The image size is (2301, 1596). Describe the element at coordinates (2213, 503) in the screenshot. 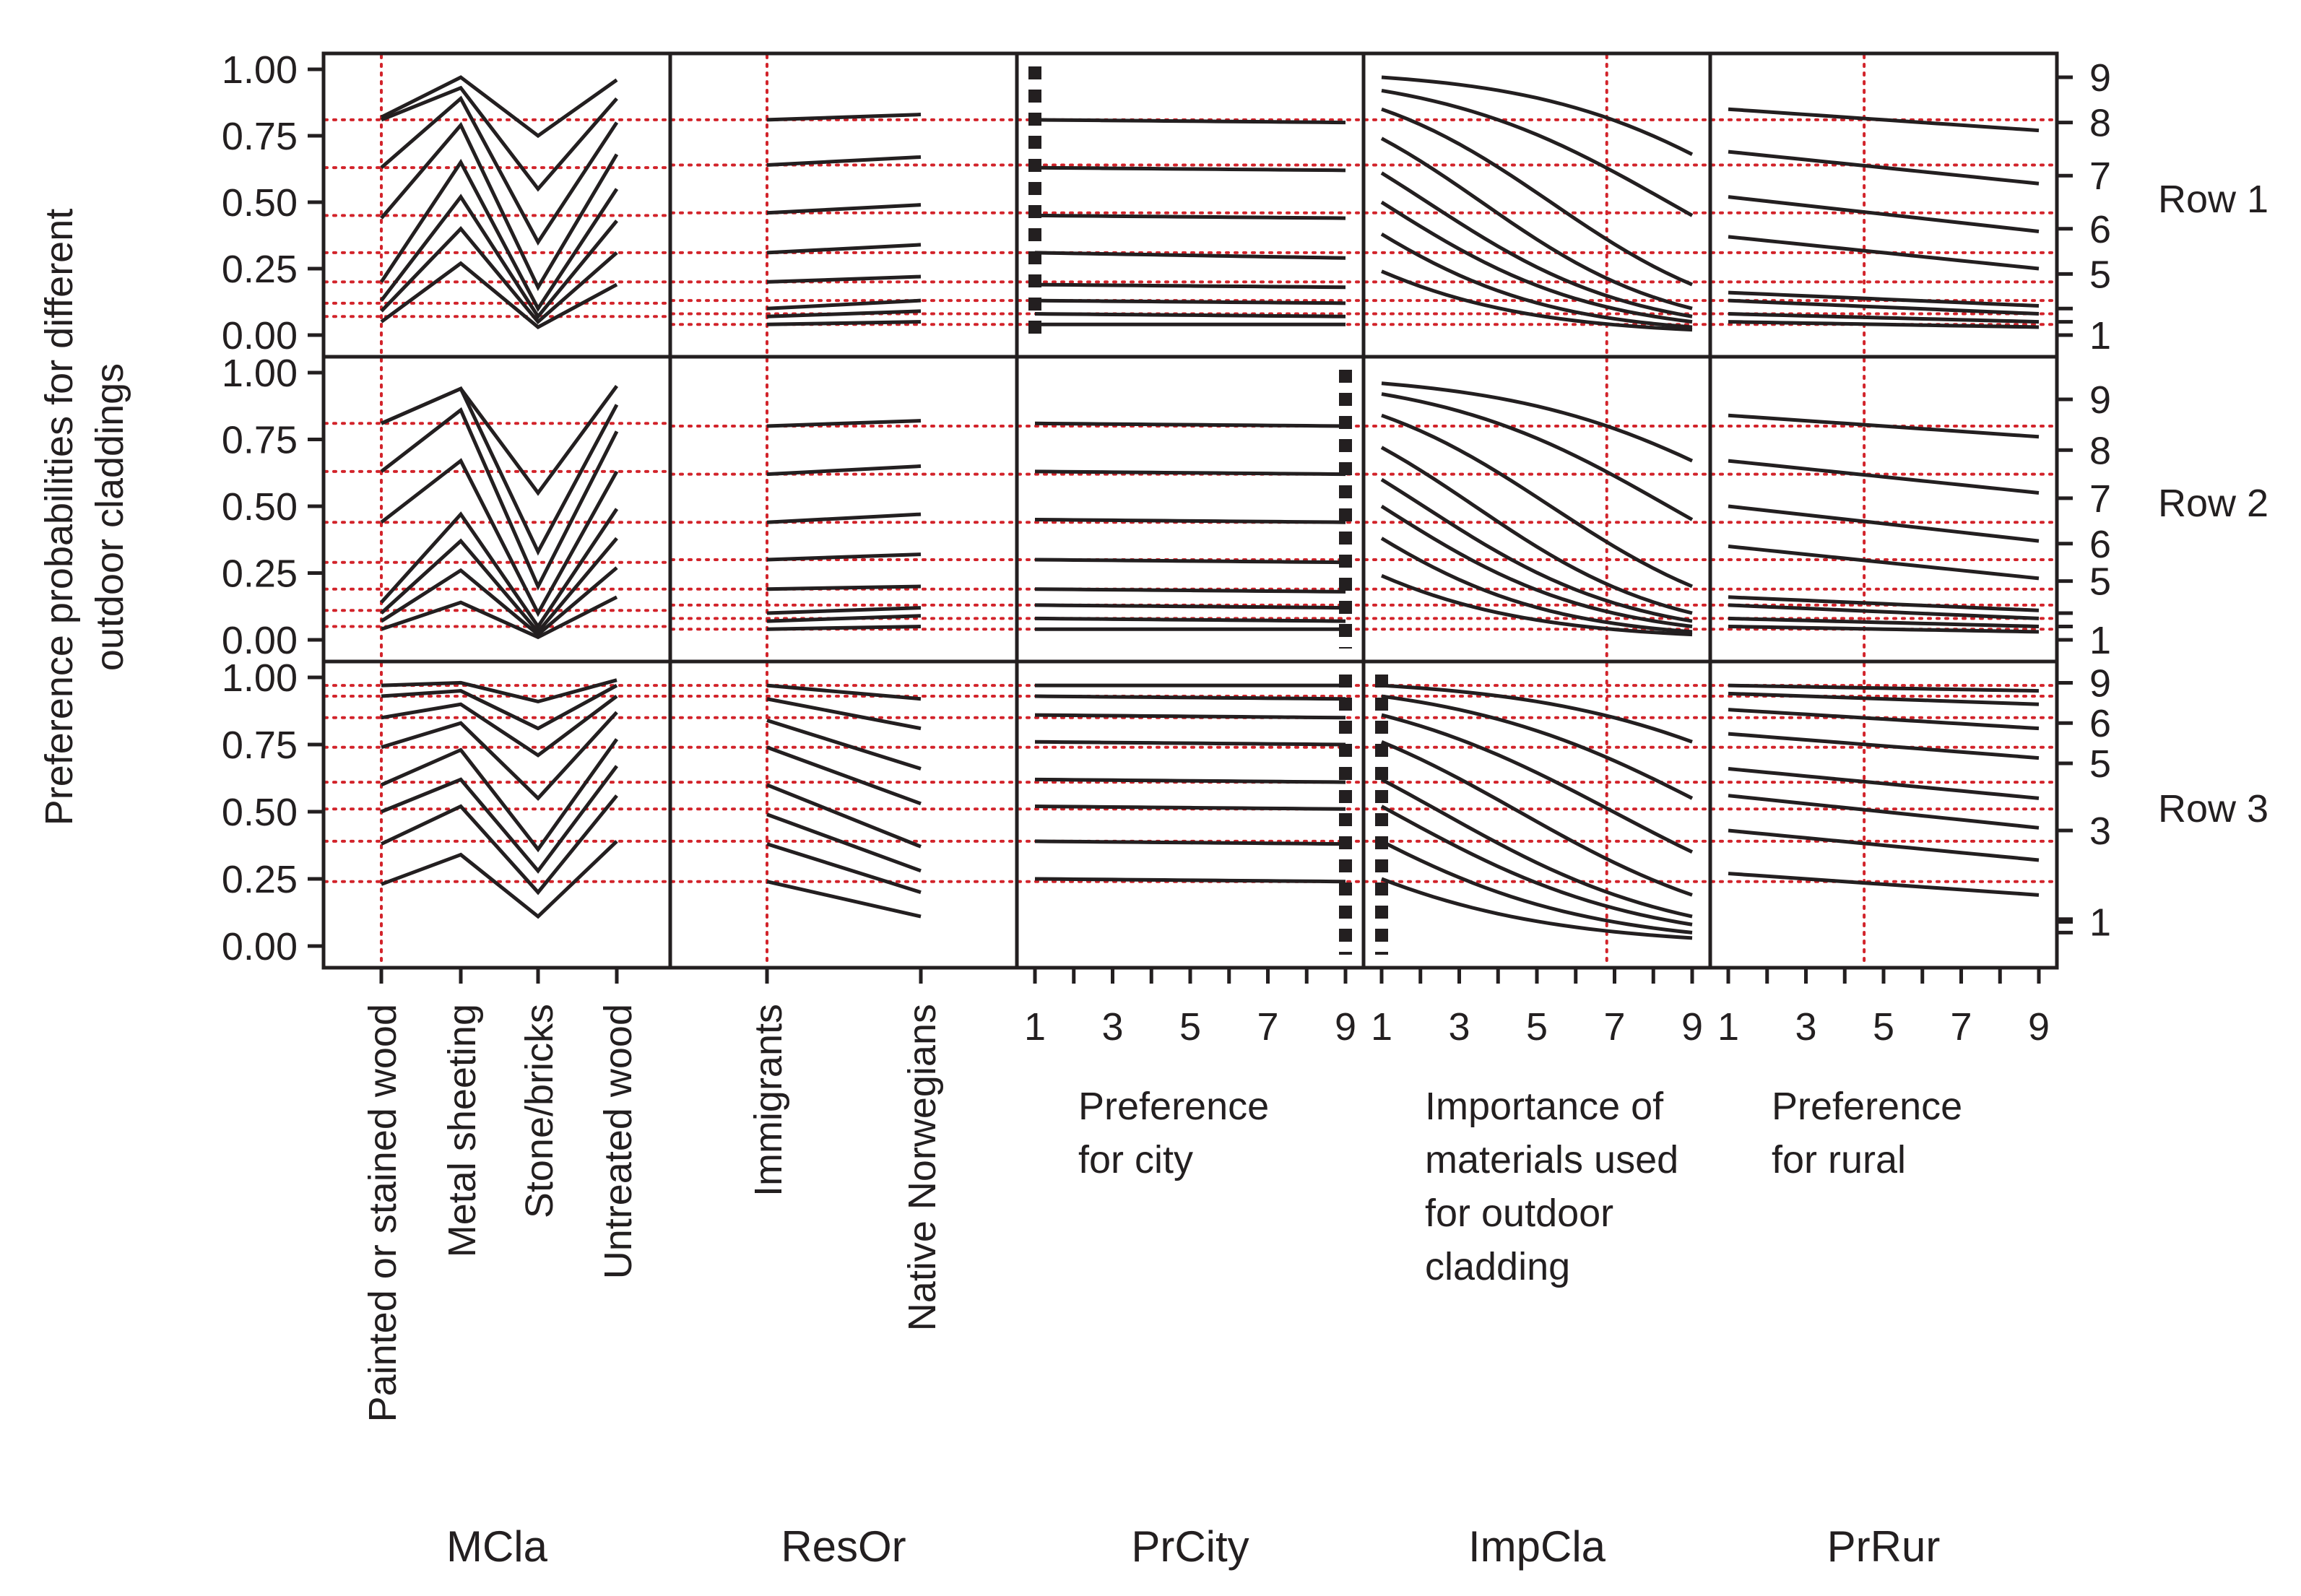

I see `row-label: Row 2` at that location.